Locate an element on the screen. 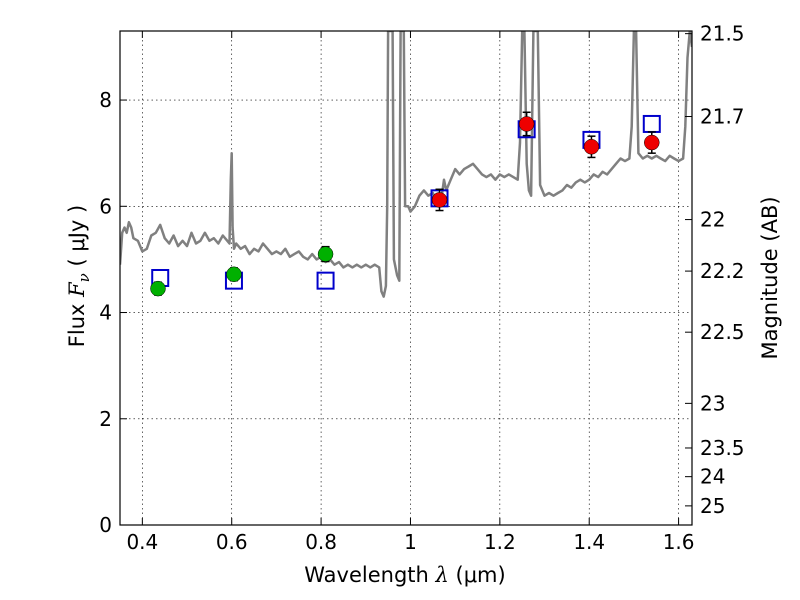 The height and width of the screenshot is (600, 800). mag-tick-label: 25 is located at coordinates (712, 506).